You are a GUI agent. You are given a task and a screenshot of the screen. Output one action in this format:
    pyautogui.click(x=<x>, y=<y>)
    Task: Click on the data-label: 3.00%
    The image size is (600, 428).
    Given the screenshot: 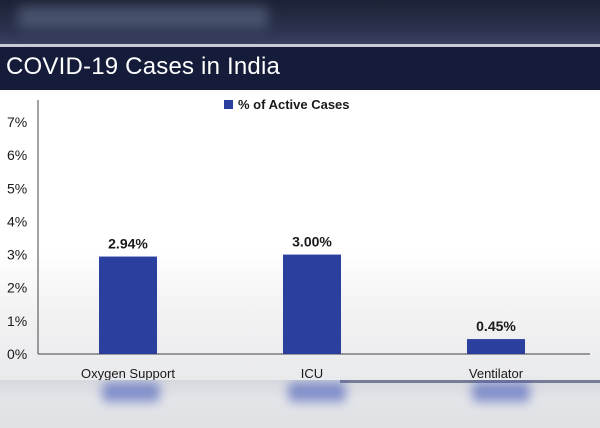 What is the action you would take?
    pyautogui.click(x=312, y=242)
    